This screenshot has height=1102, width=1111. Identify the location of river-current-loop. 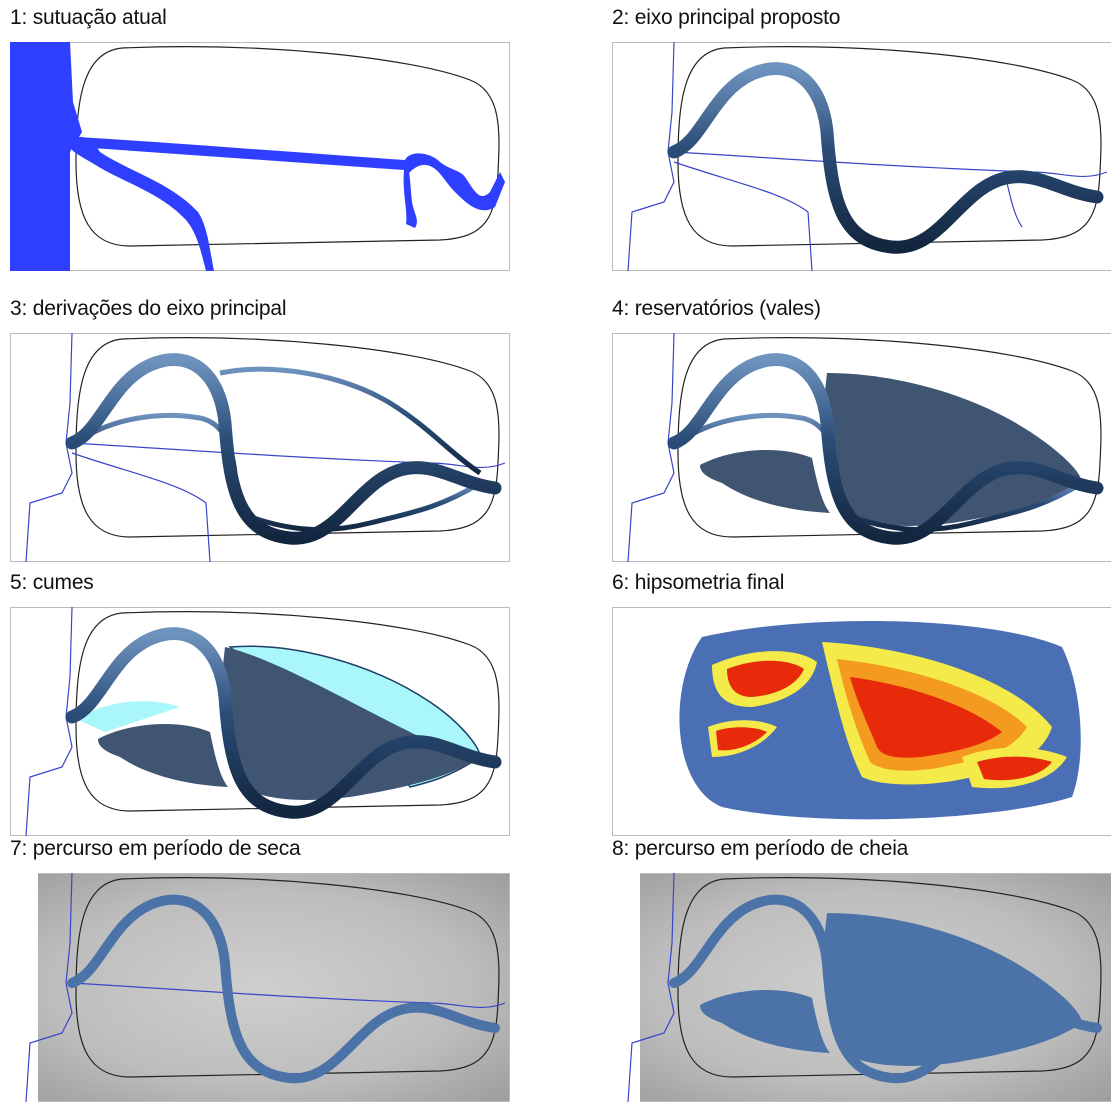
(455, 182).